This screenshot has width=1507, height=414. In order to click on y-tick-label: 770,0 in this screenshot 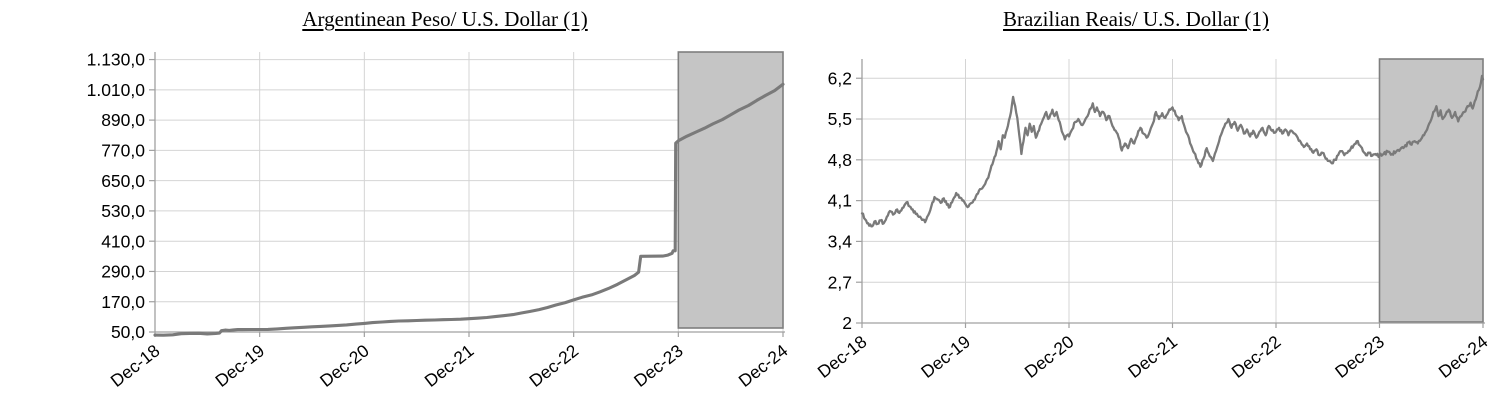, I will do `click(123, 151)`.